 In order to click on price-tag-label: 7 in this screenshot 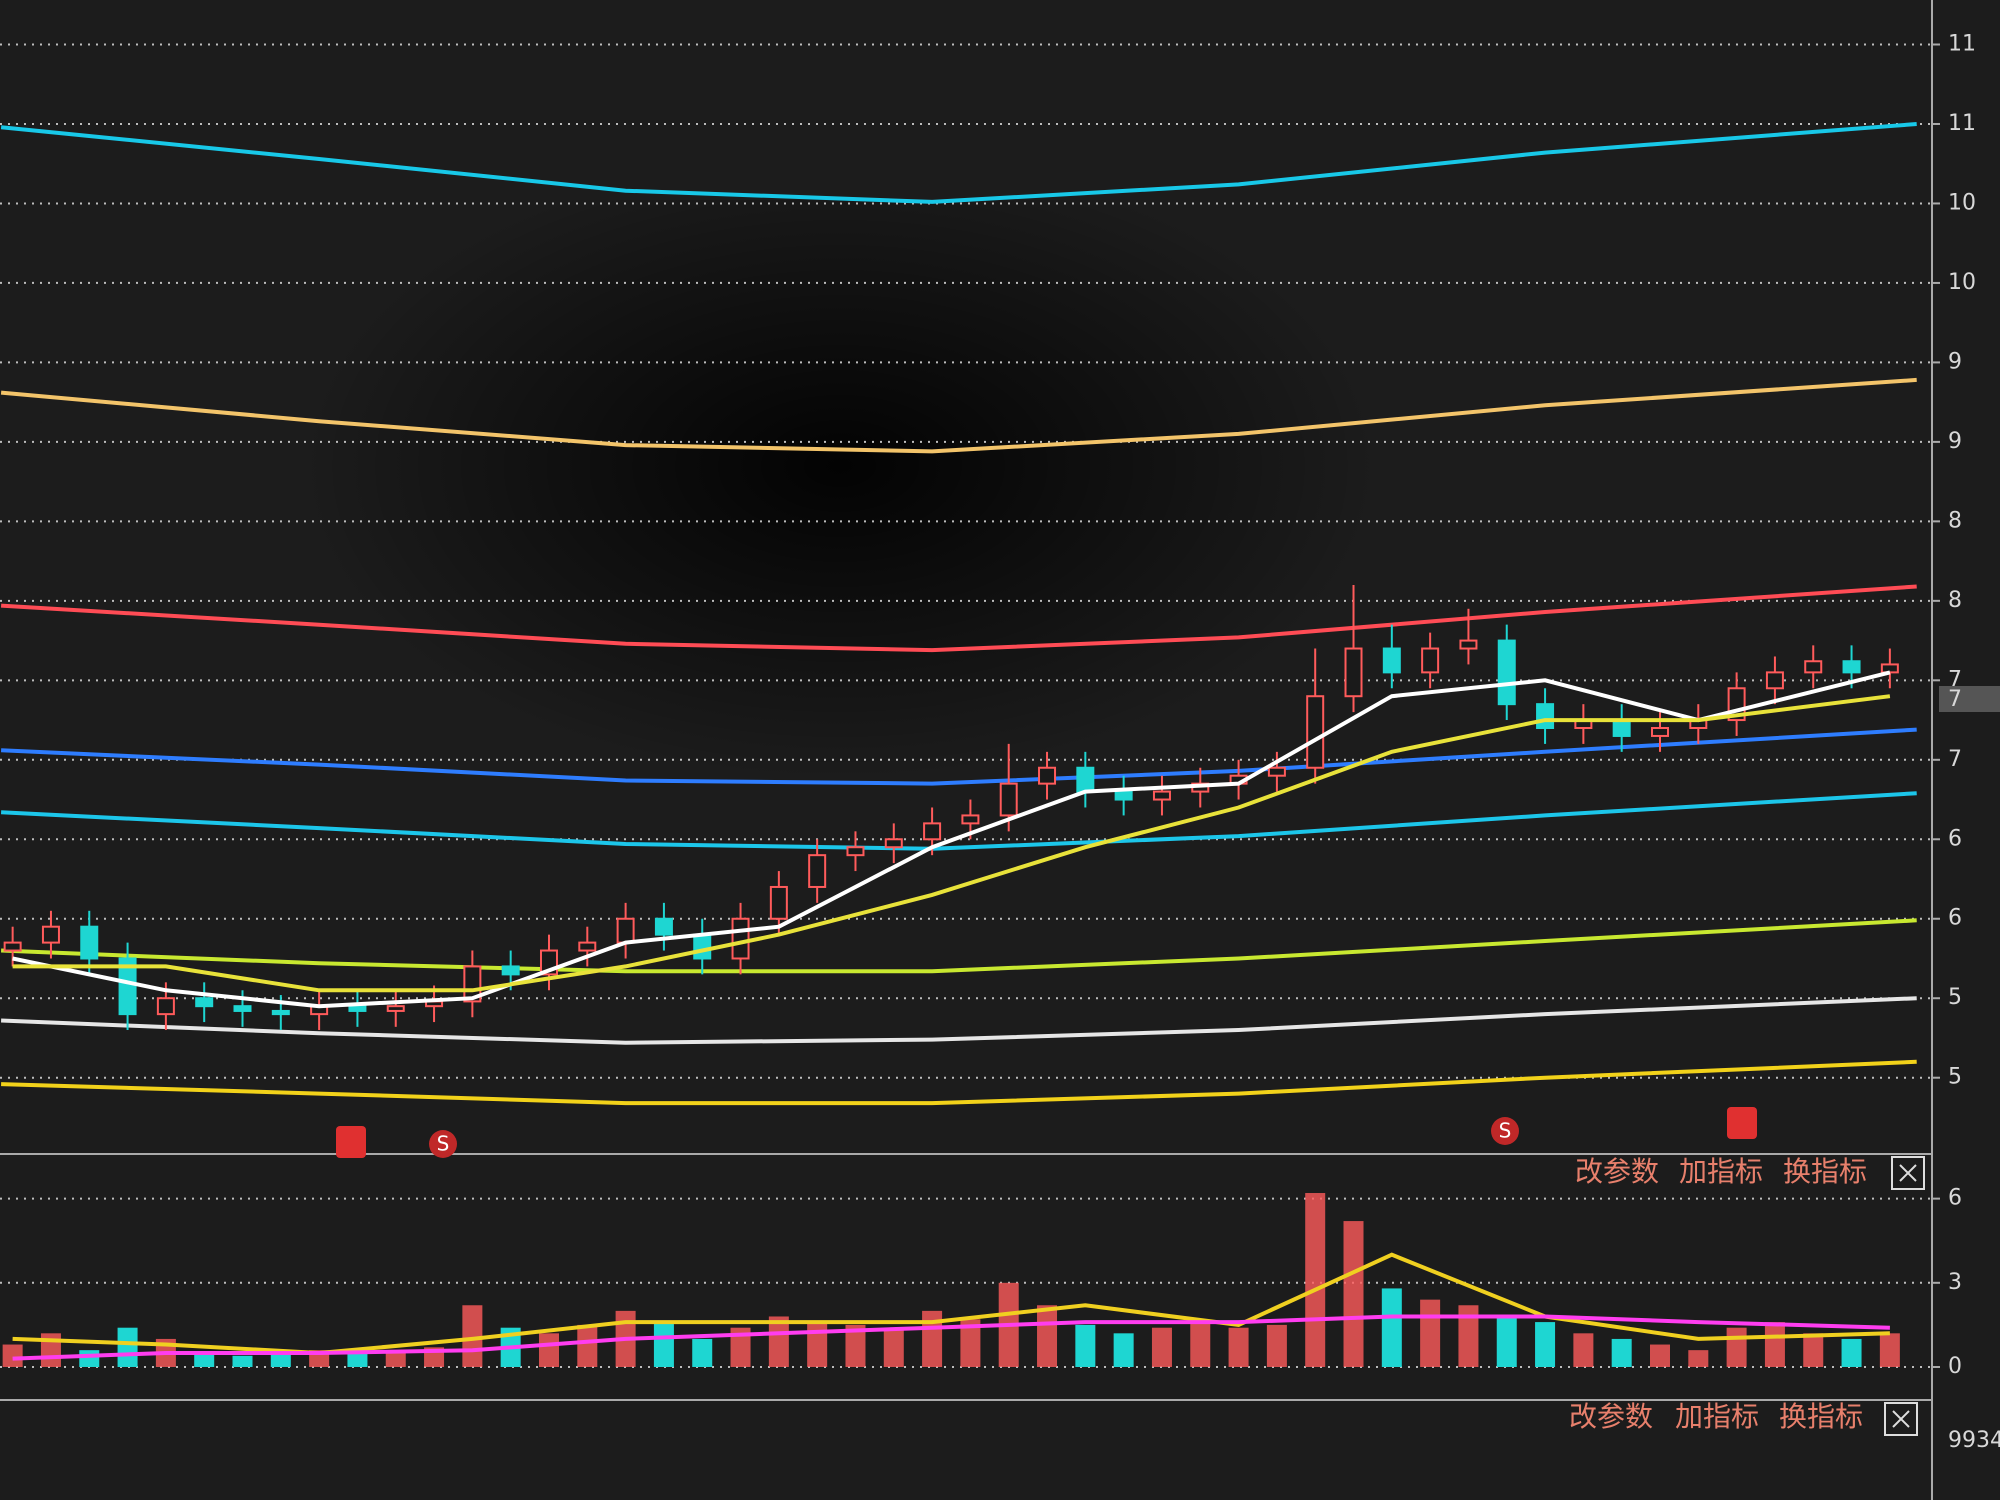, I will do `click(1955, 699)`.